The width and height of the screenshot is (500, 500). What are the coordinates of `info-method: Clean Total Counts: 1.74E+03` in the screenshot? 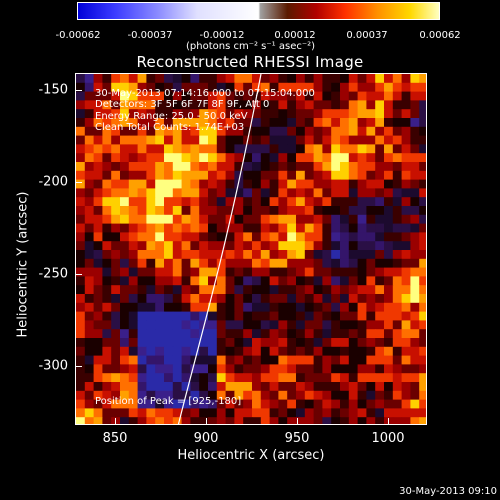 It's located at (170, 127).